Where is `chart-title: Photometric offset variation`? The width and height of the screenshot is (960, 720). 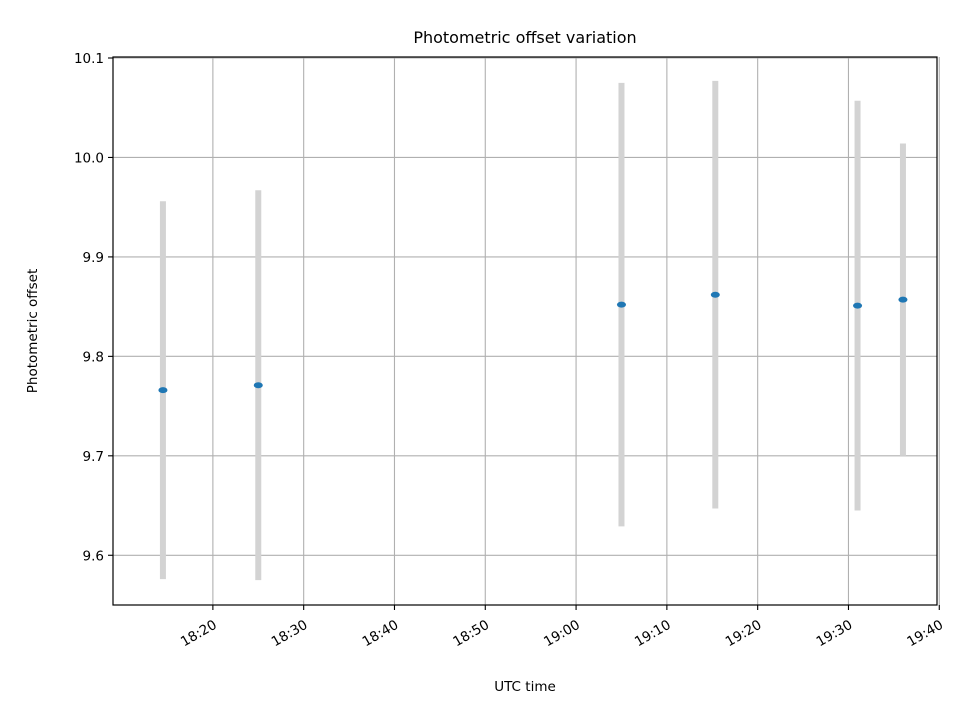 chart-title: Photometric offset variation is located at coordinates (524, 37).